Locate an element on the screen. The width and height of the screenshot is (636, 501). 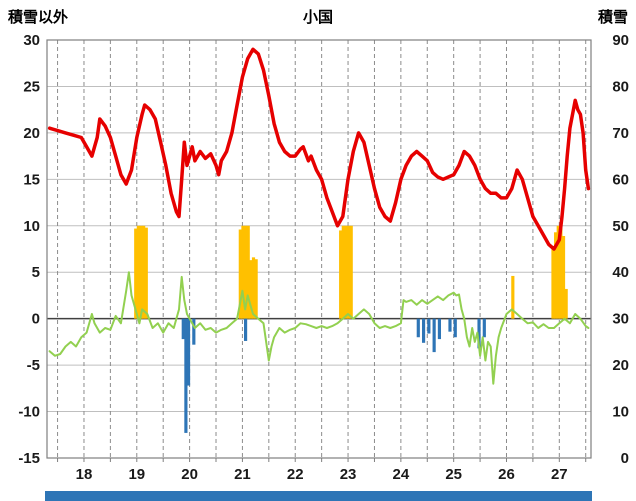
right-tick-label: 90 is located at coordinates (620, 40).